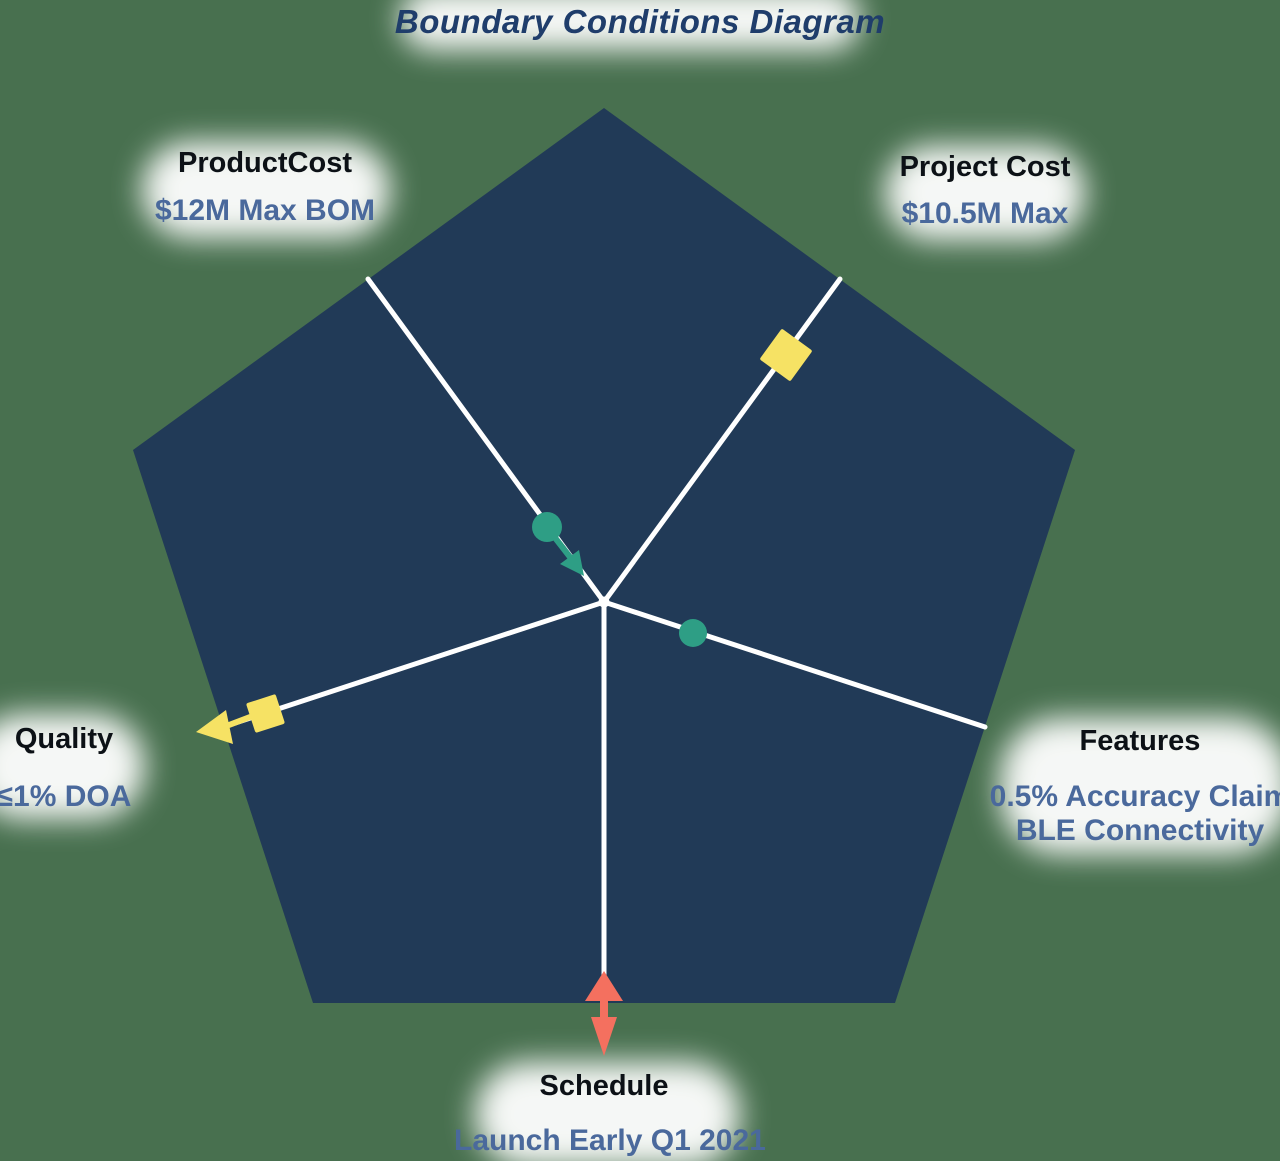 Image resolution: width=1280 pixels, height=1161 pixels. I want to click on axis-label-schedule: Schedule Launch Early Q1 2021, so click(610, 1113).